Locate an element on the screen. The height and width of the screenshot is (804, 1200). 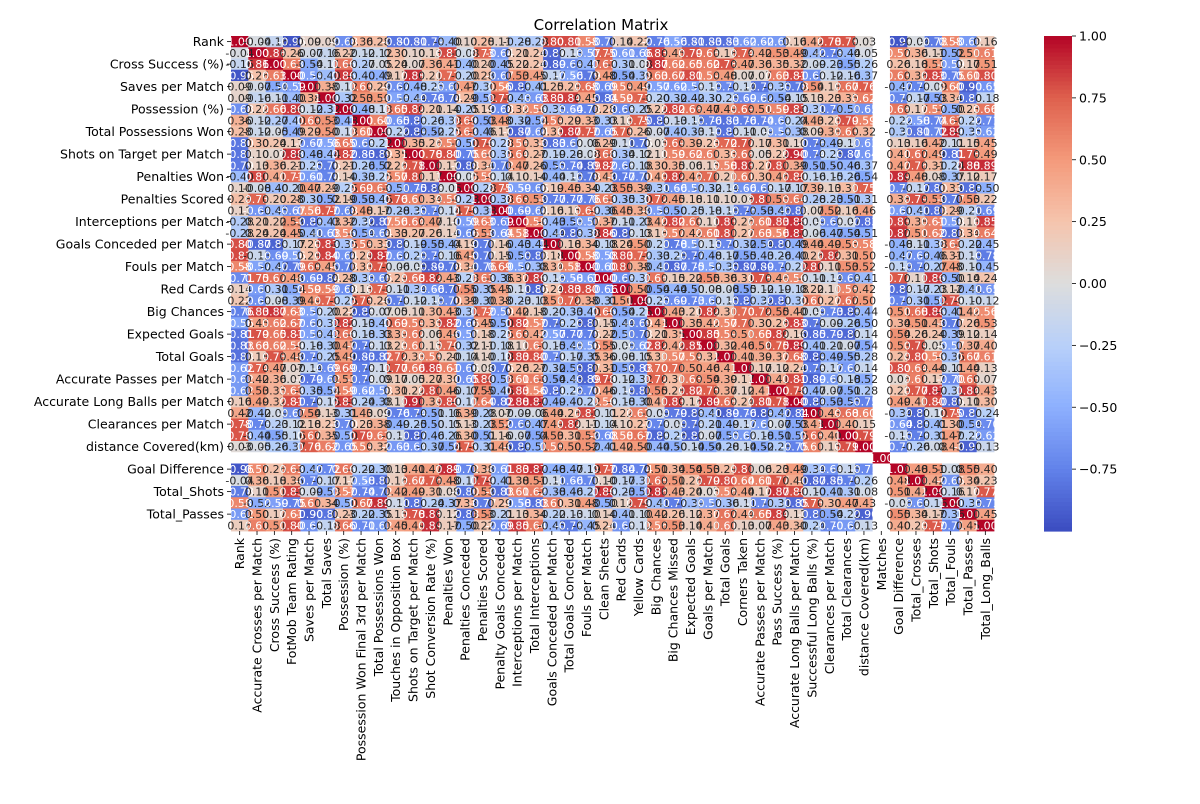
y-tick-label: Total_Shots is located at coordinates (188, 491).